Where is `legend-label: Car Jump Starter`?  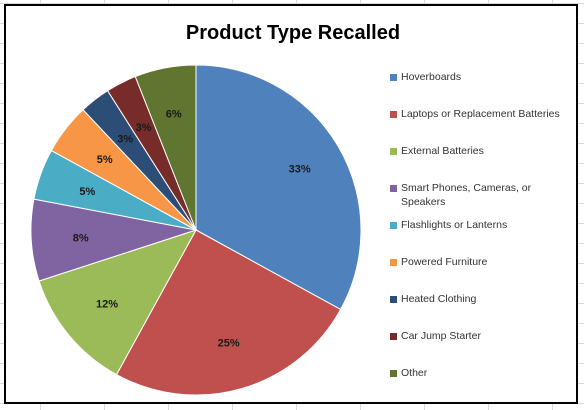
legend-label: Car Jump Starter is located at coordinates (441, 336).